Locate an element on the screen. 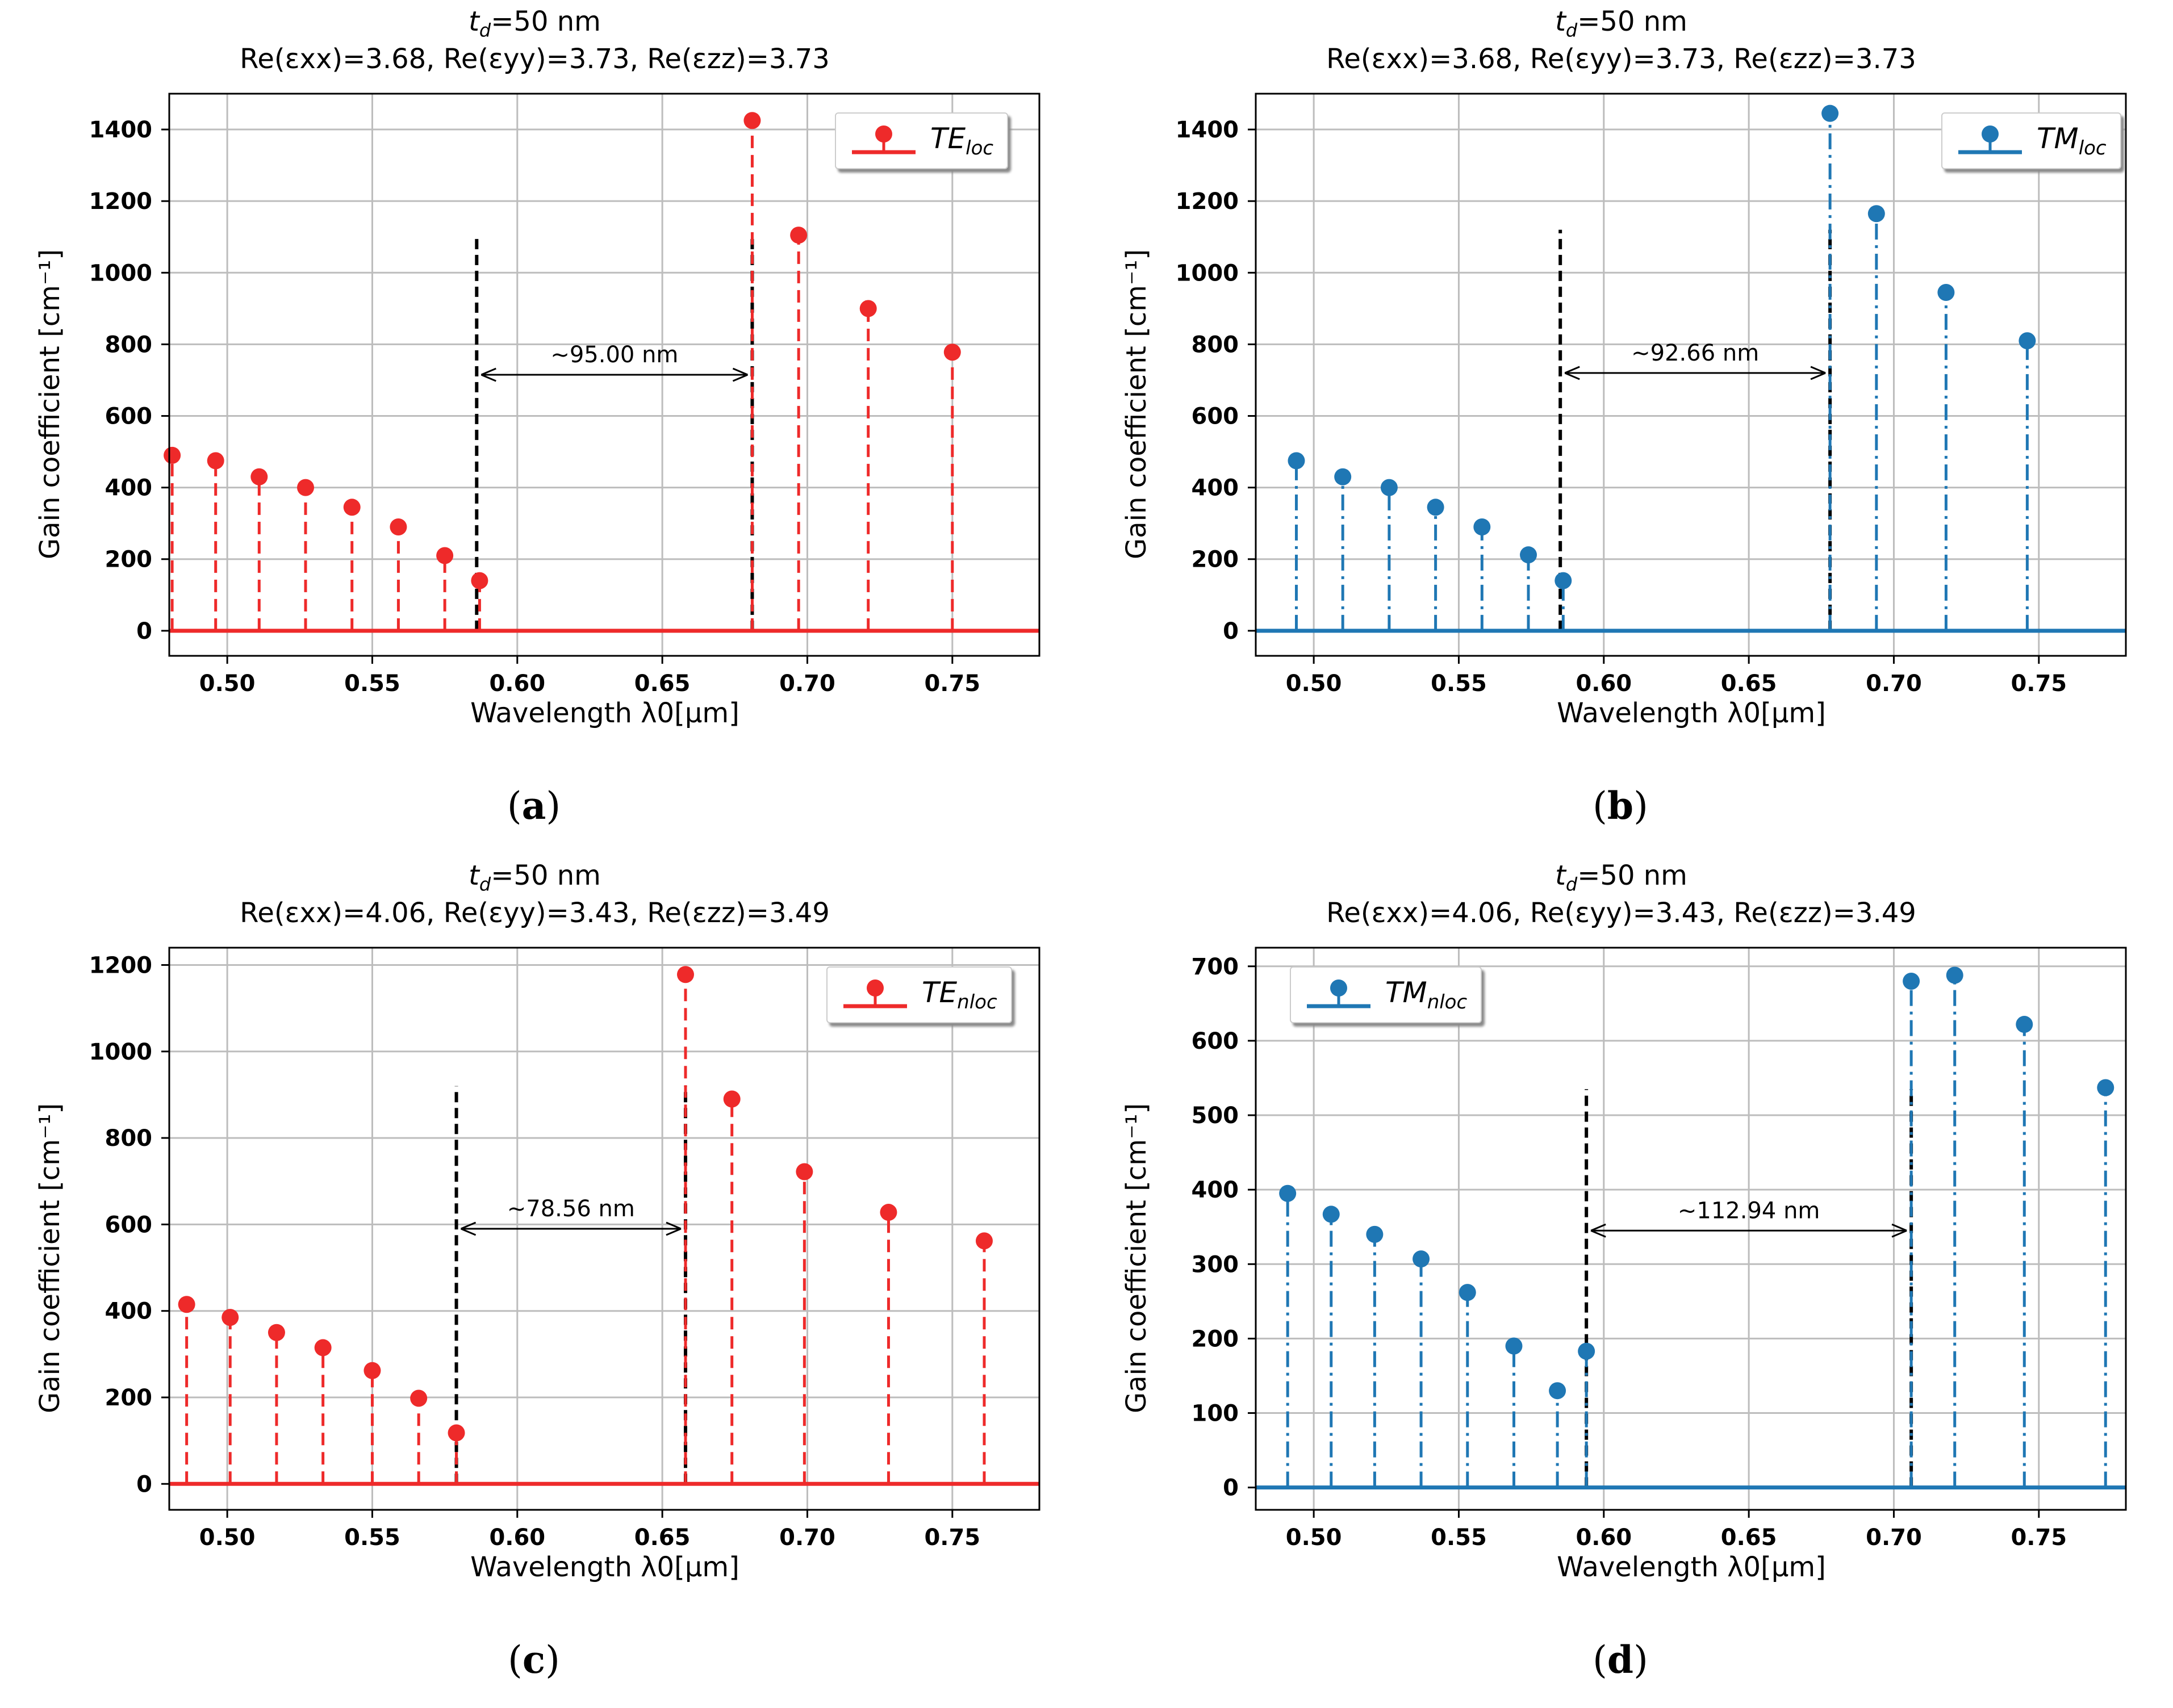 This screenshot has width=2173, height=1708. legend-label: TMnloc is located at coordinates (1426, 995).